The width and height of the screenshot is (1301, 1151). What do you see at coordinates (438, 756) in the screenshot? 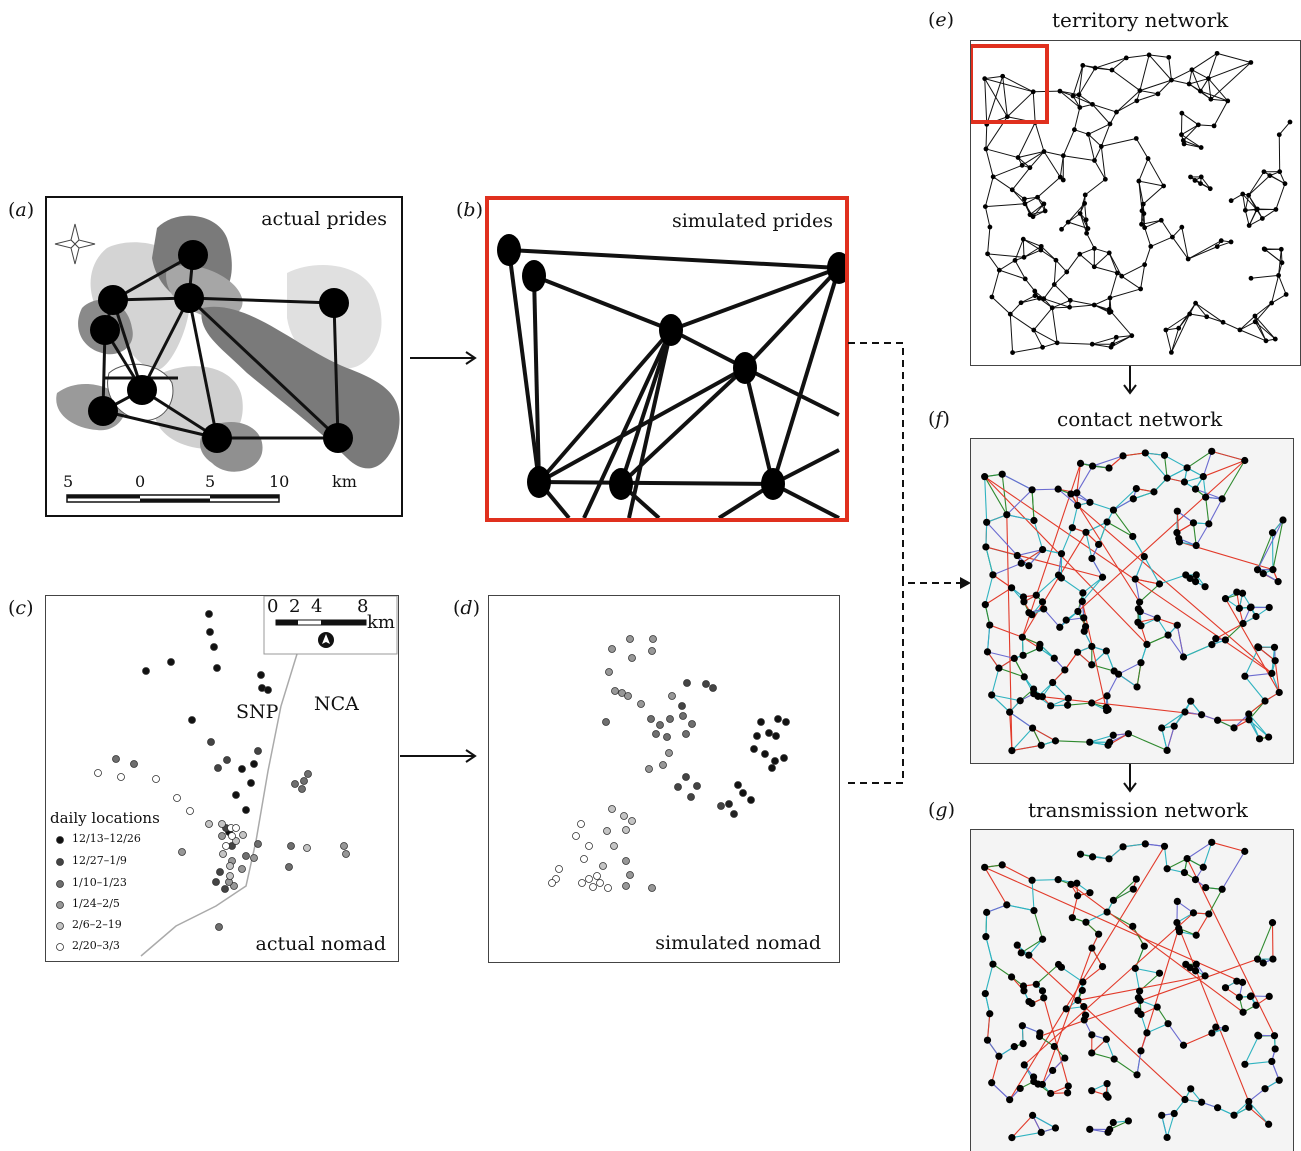
I see `arrow-c-to-d` at bounding box center [438, 756].